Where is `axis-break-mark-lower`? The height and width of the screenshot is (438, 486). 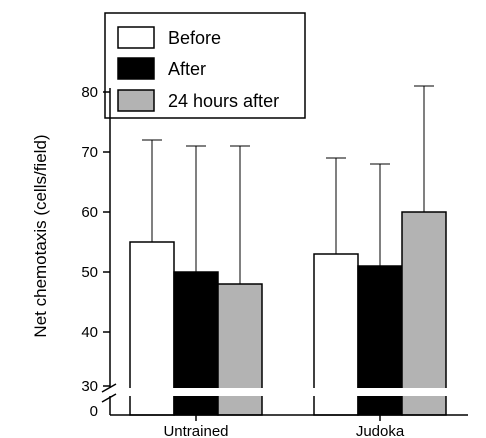
axis-break-mark-lower is located at coordinates (109, 398).